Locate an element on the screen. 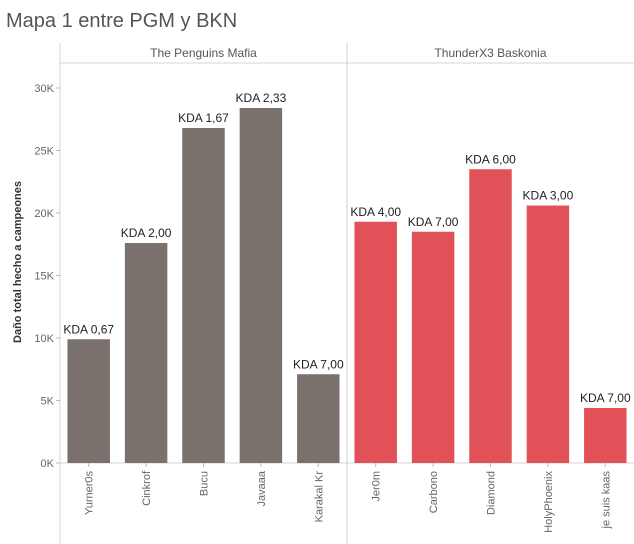 This screenshot has height=544, width=634. x-tick-label: Yurner0s is located at coordinates (90, 493).